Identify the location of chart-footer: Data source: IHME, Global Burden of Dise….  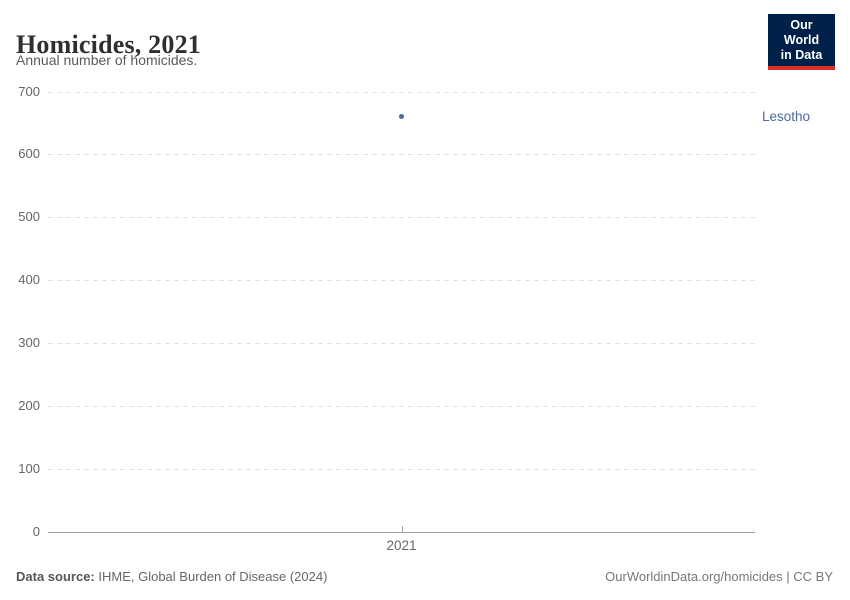
(424, 576).